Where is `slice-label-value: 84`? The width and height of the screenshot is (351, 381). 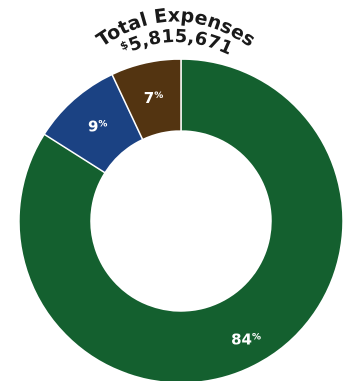
slice-label-value: 84 is located at coordinates (241, 339).